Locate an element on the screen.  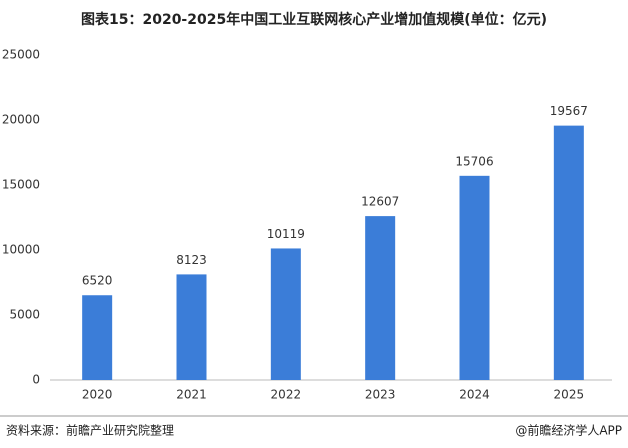
y-tick-label: 10000 is located at coordinates (21, 250).